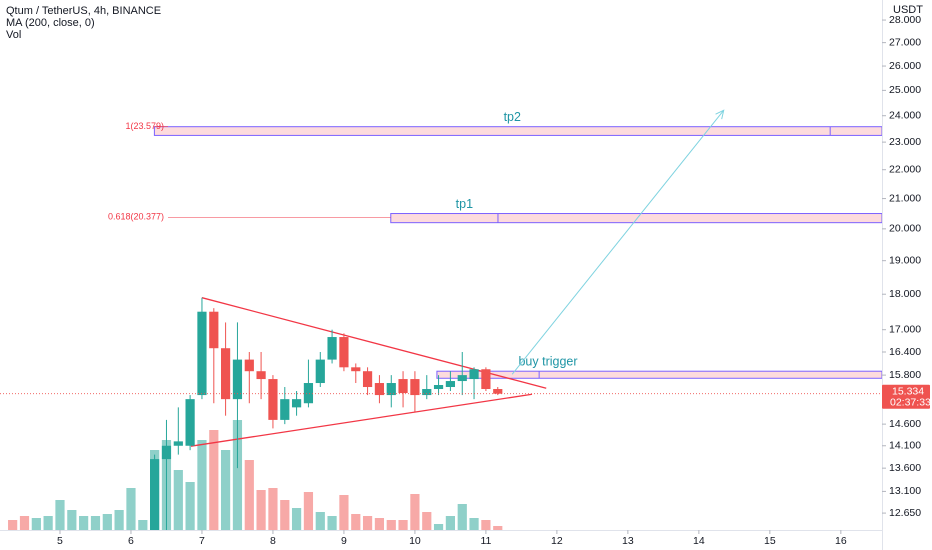 The width and height of the screenshot is (932, 550). I want to click on indicator-label: MA (200, close, 0), so click(50, 23).